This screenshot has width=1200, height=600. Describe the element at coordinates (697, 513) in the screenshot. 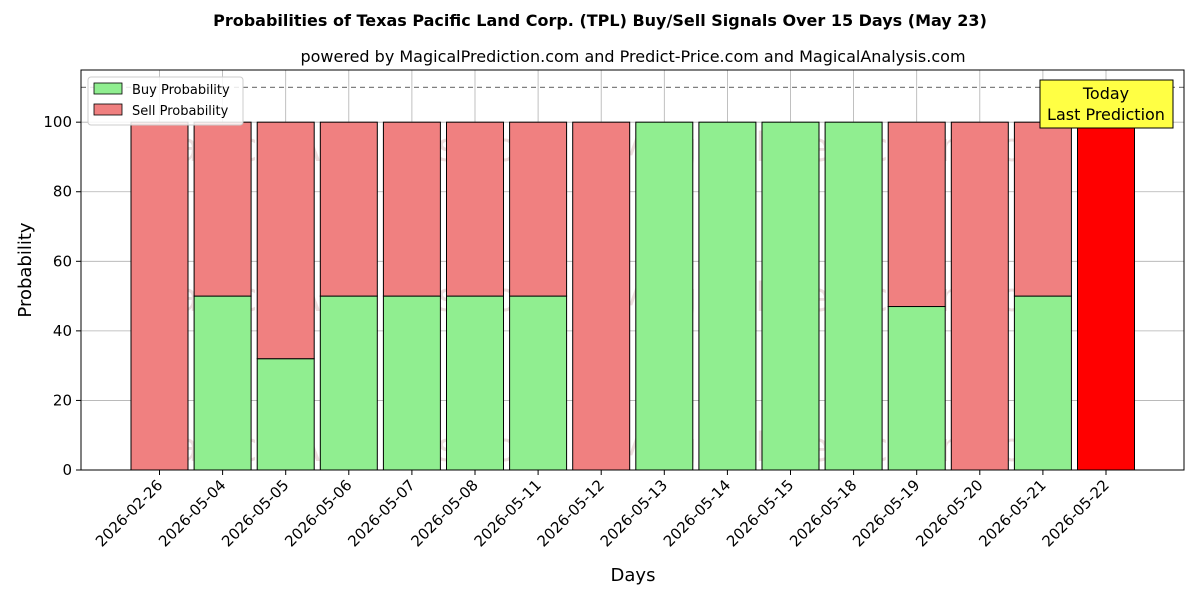

I see `x-tick-label: 2026-05-14` at that location.